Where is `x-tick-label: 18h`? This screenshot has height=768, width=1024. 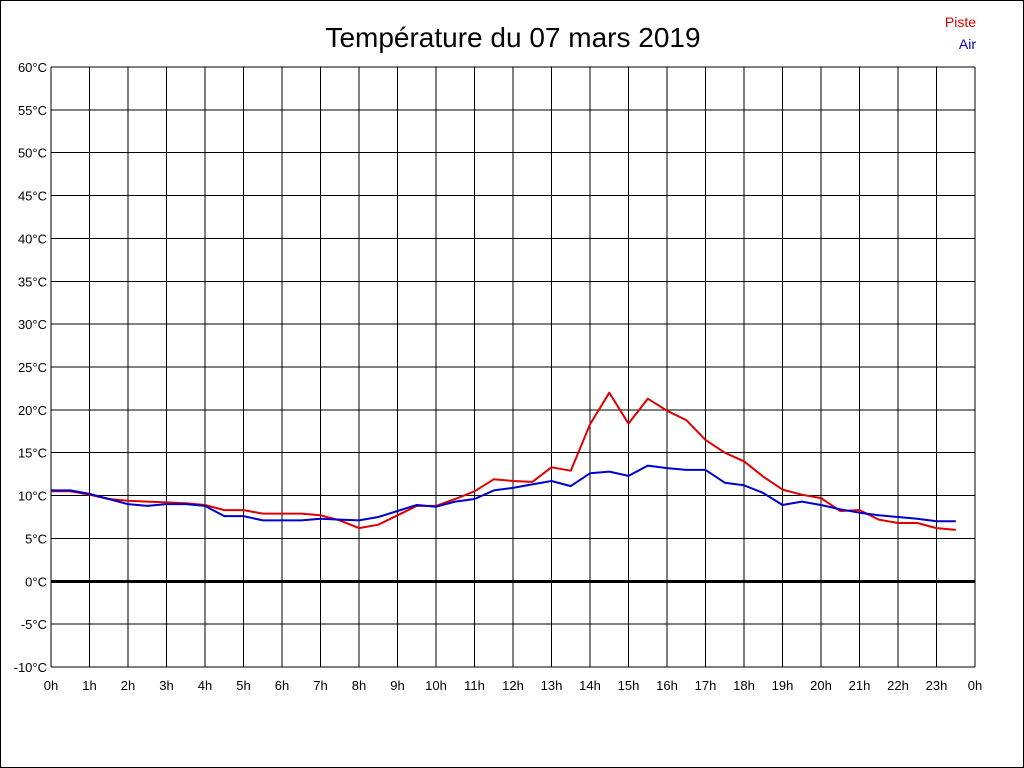 x-tick-label: 18h is located at coordinates (744, 685).